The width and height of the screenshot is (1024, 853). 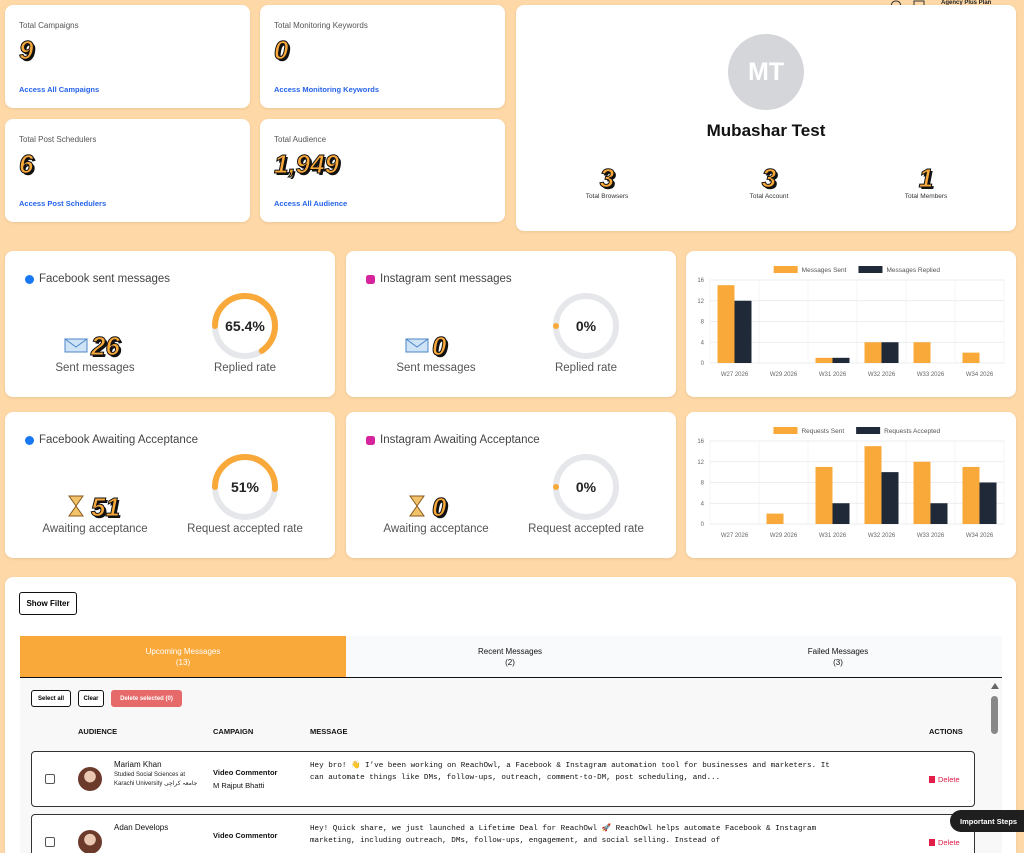 I want to click on profile-stat-value: 1, so click(x=926, y=178).